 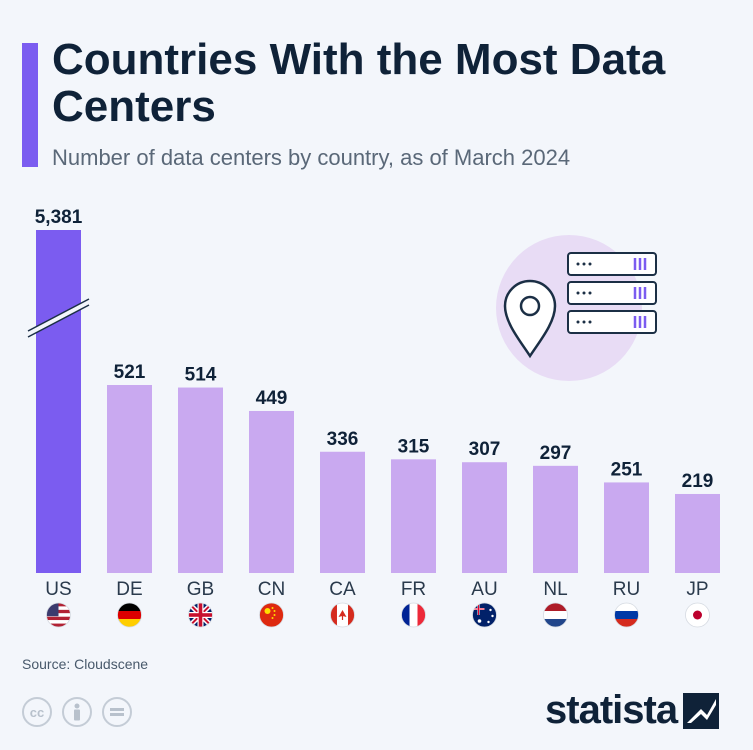 I want to click on bar-de, so click(x=129, y=479).